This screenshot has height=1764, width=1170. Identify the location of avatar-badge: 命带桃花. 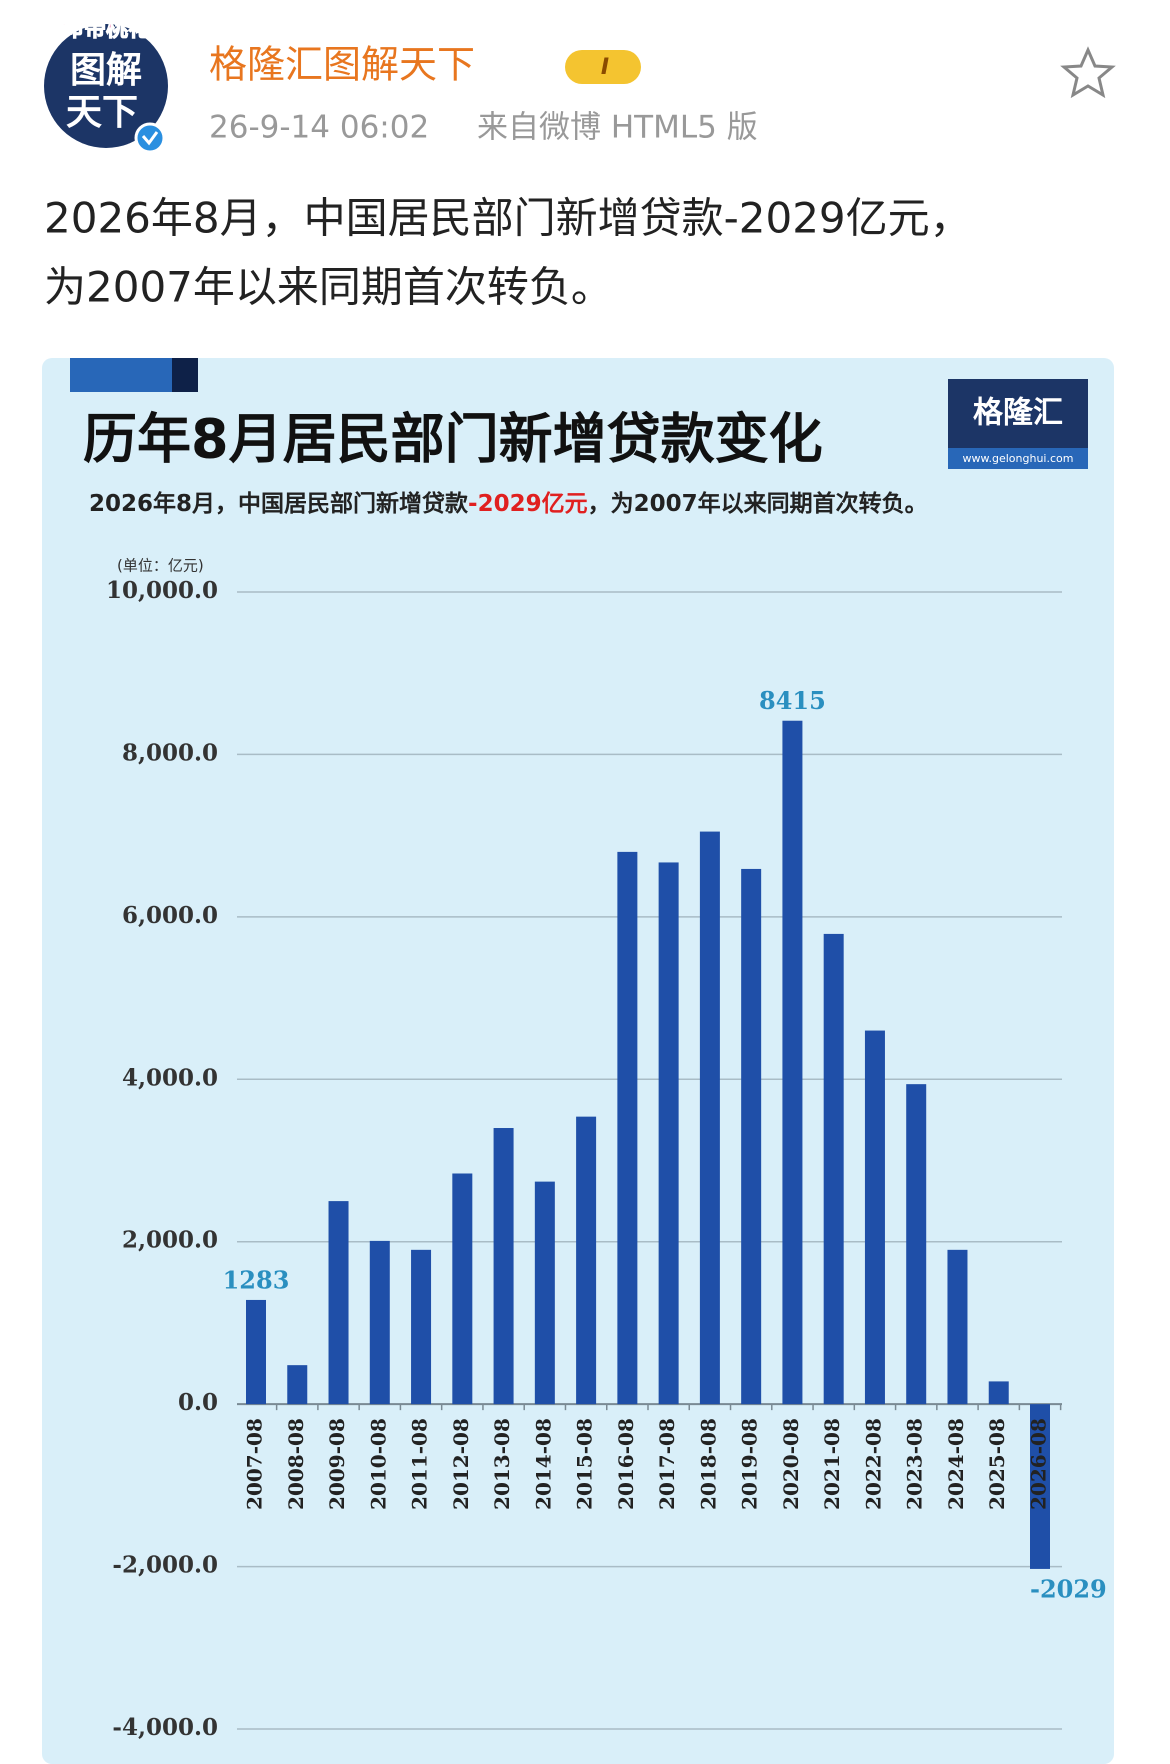
(106, 29).